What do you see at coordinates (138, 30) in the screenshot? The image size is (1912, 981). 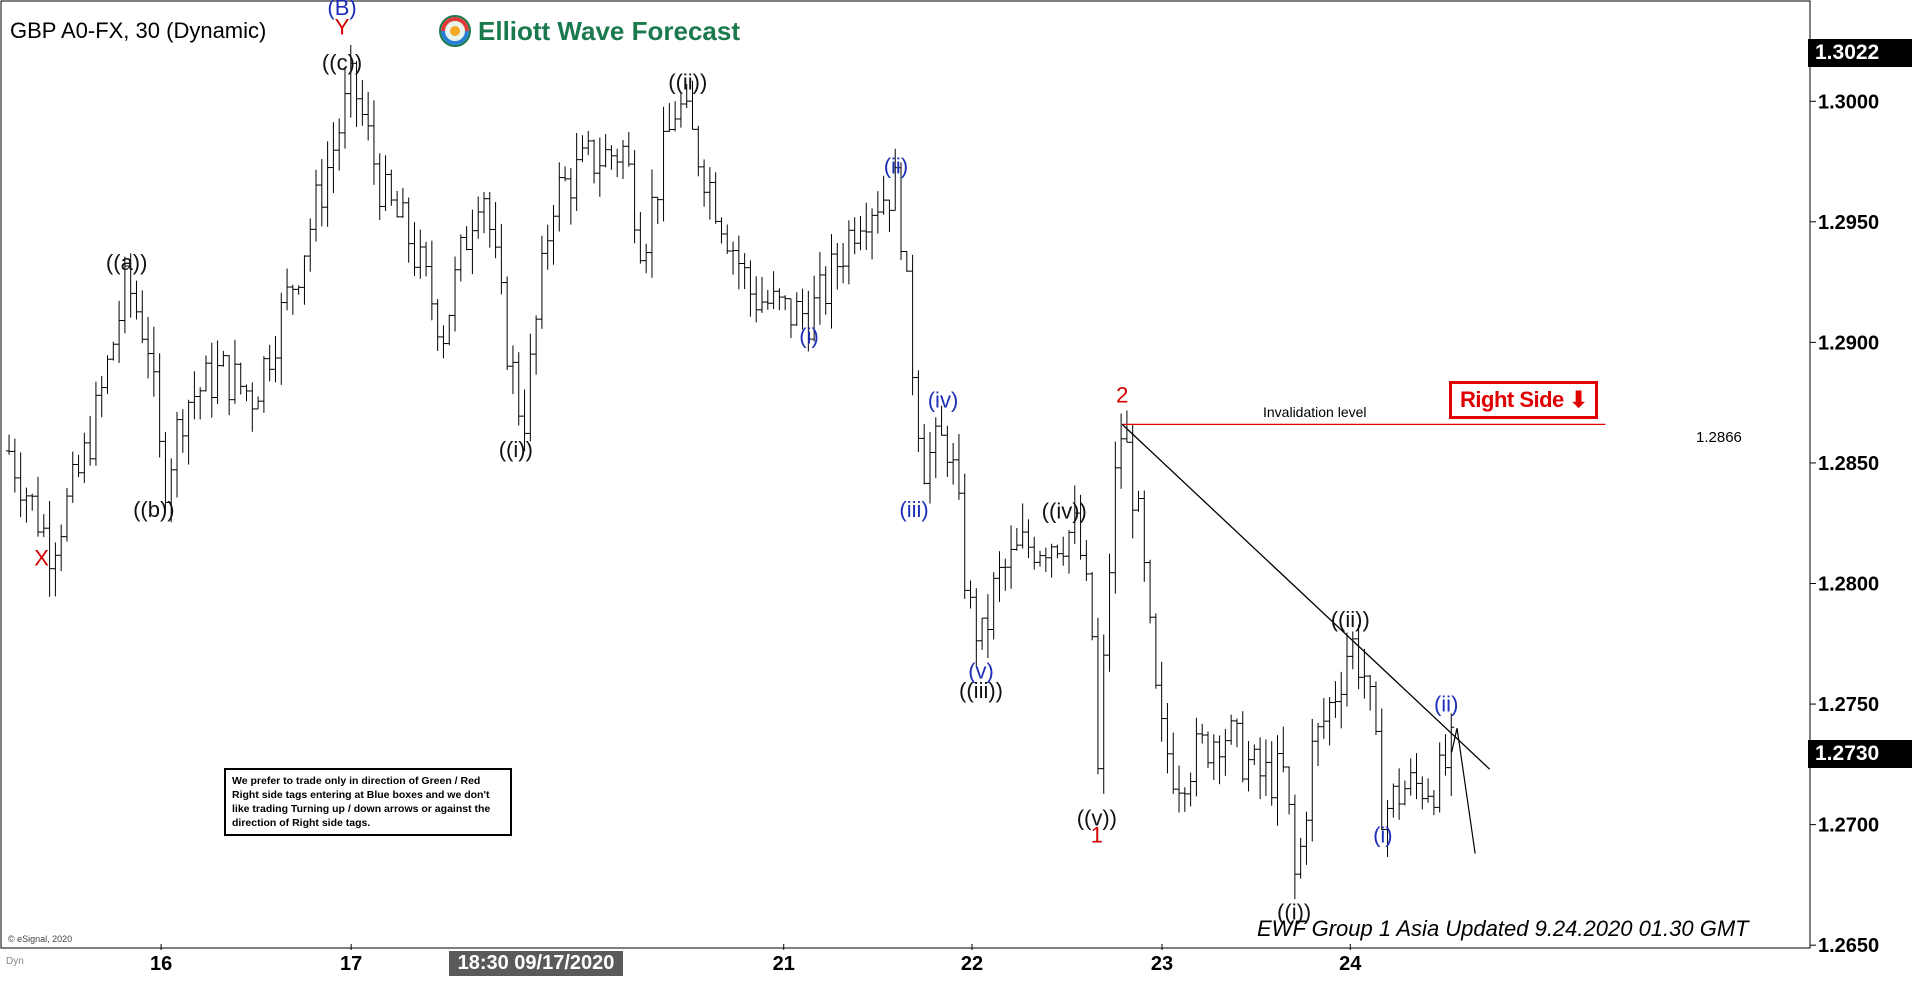 I see `symbol-title: GBP A0-FX, 30 (Dynamic)` at bounding box center [138, 30].